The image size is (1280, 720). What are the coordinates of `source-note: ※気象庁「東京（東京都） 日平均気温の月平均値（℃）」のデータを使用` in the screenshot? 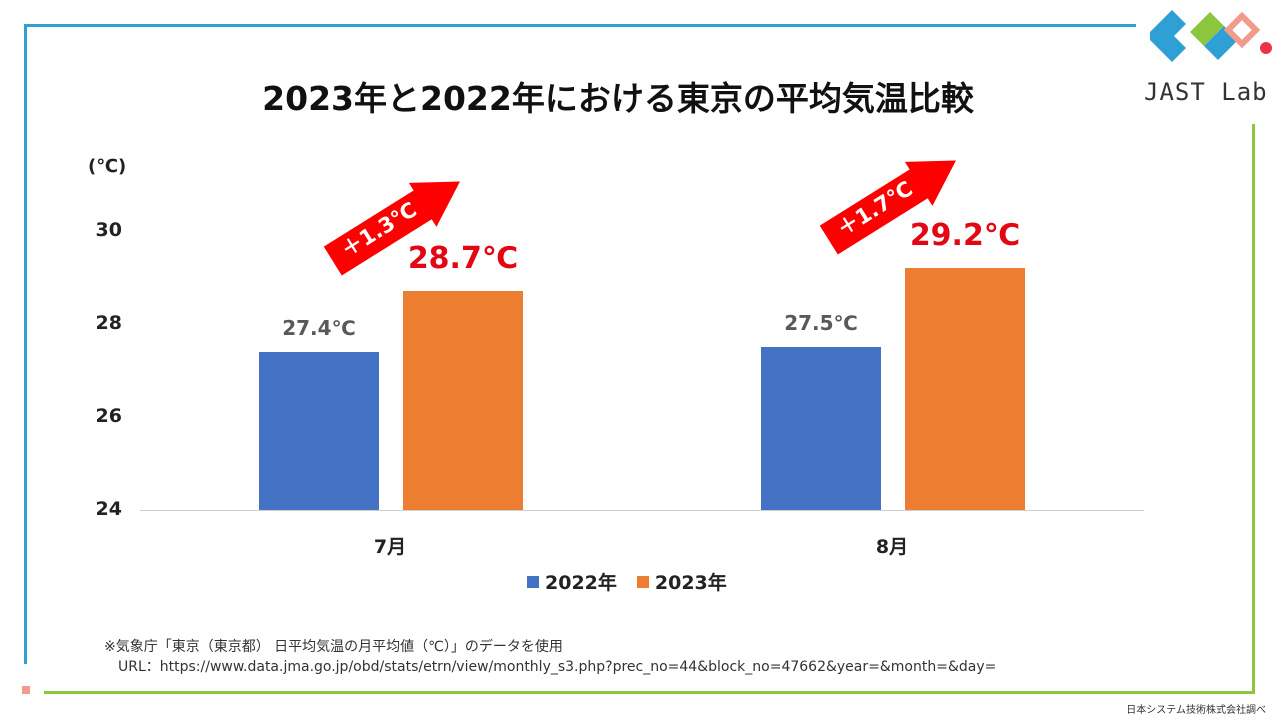 It's located at (333, 647).